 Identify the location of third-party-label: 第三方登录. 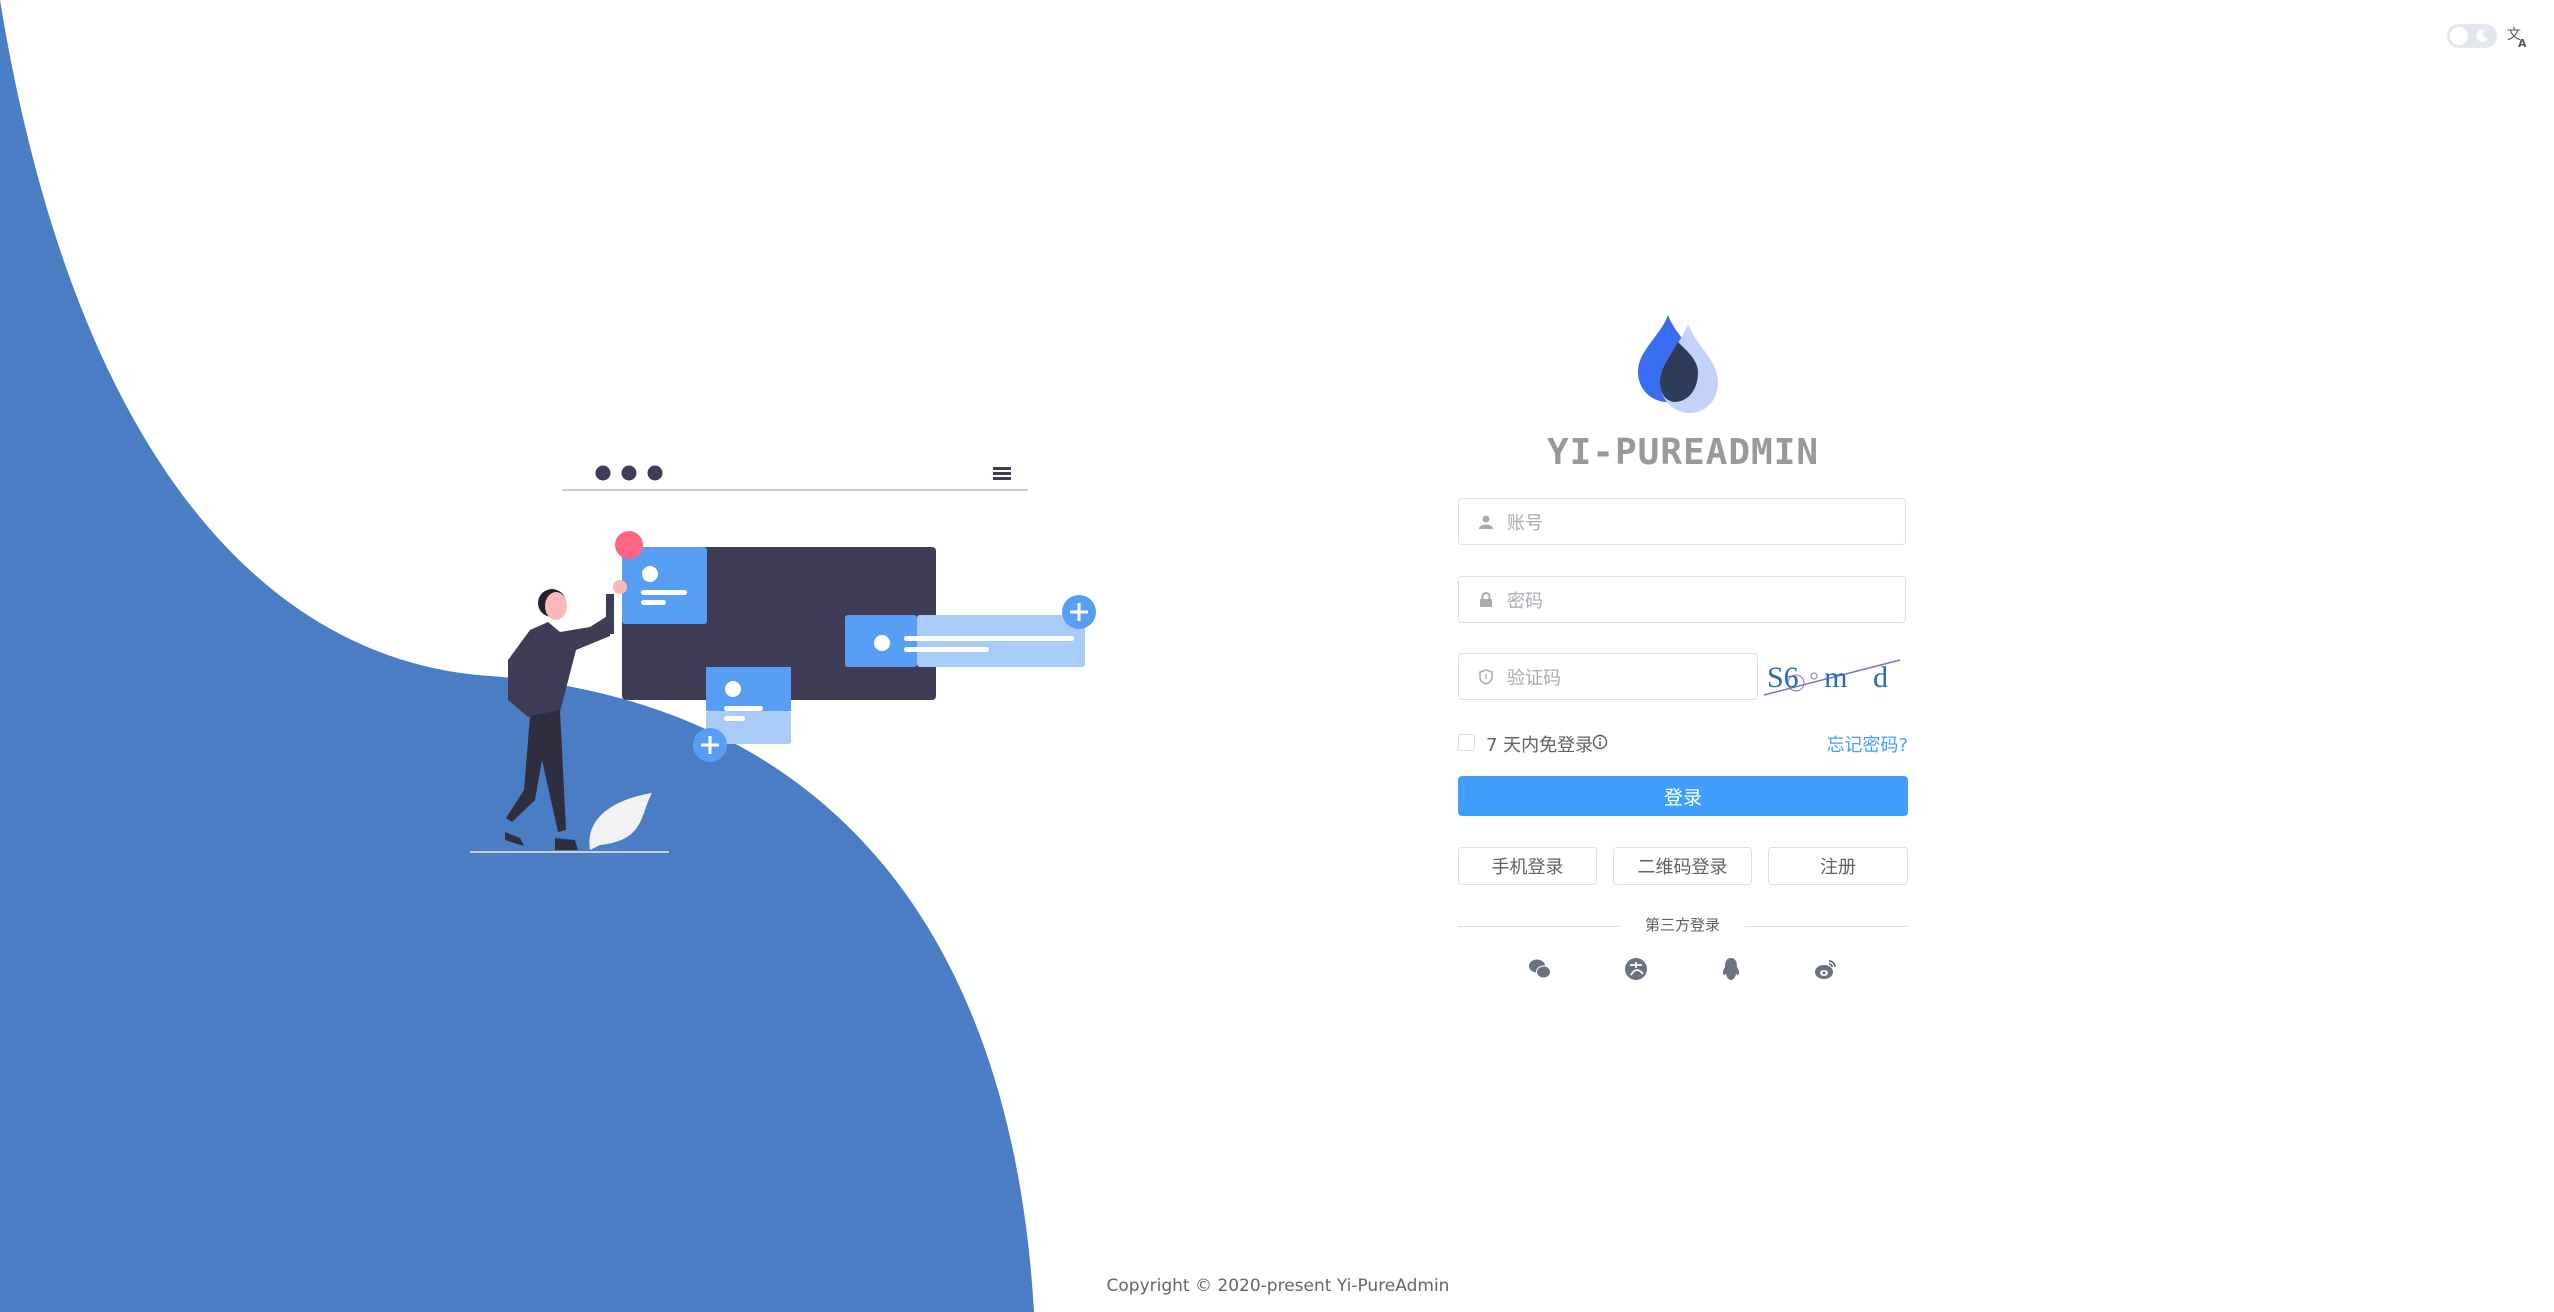
(1682, 925).